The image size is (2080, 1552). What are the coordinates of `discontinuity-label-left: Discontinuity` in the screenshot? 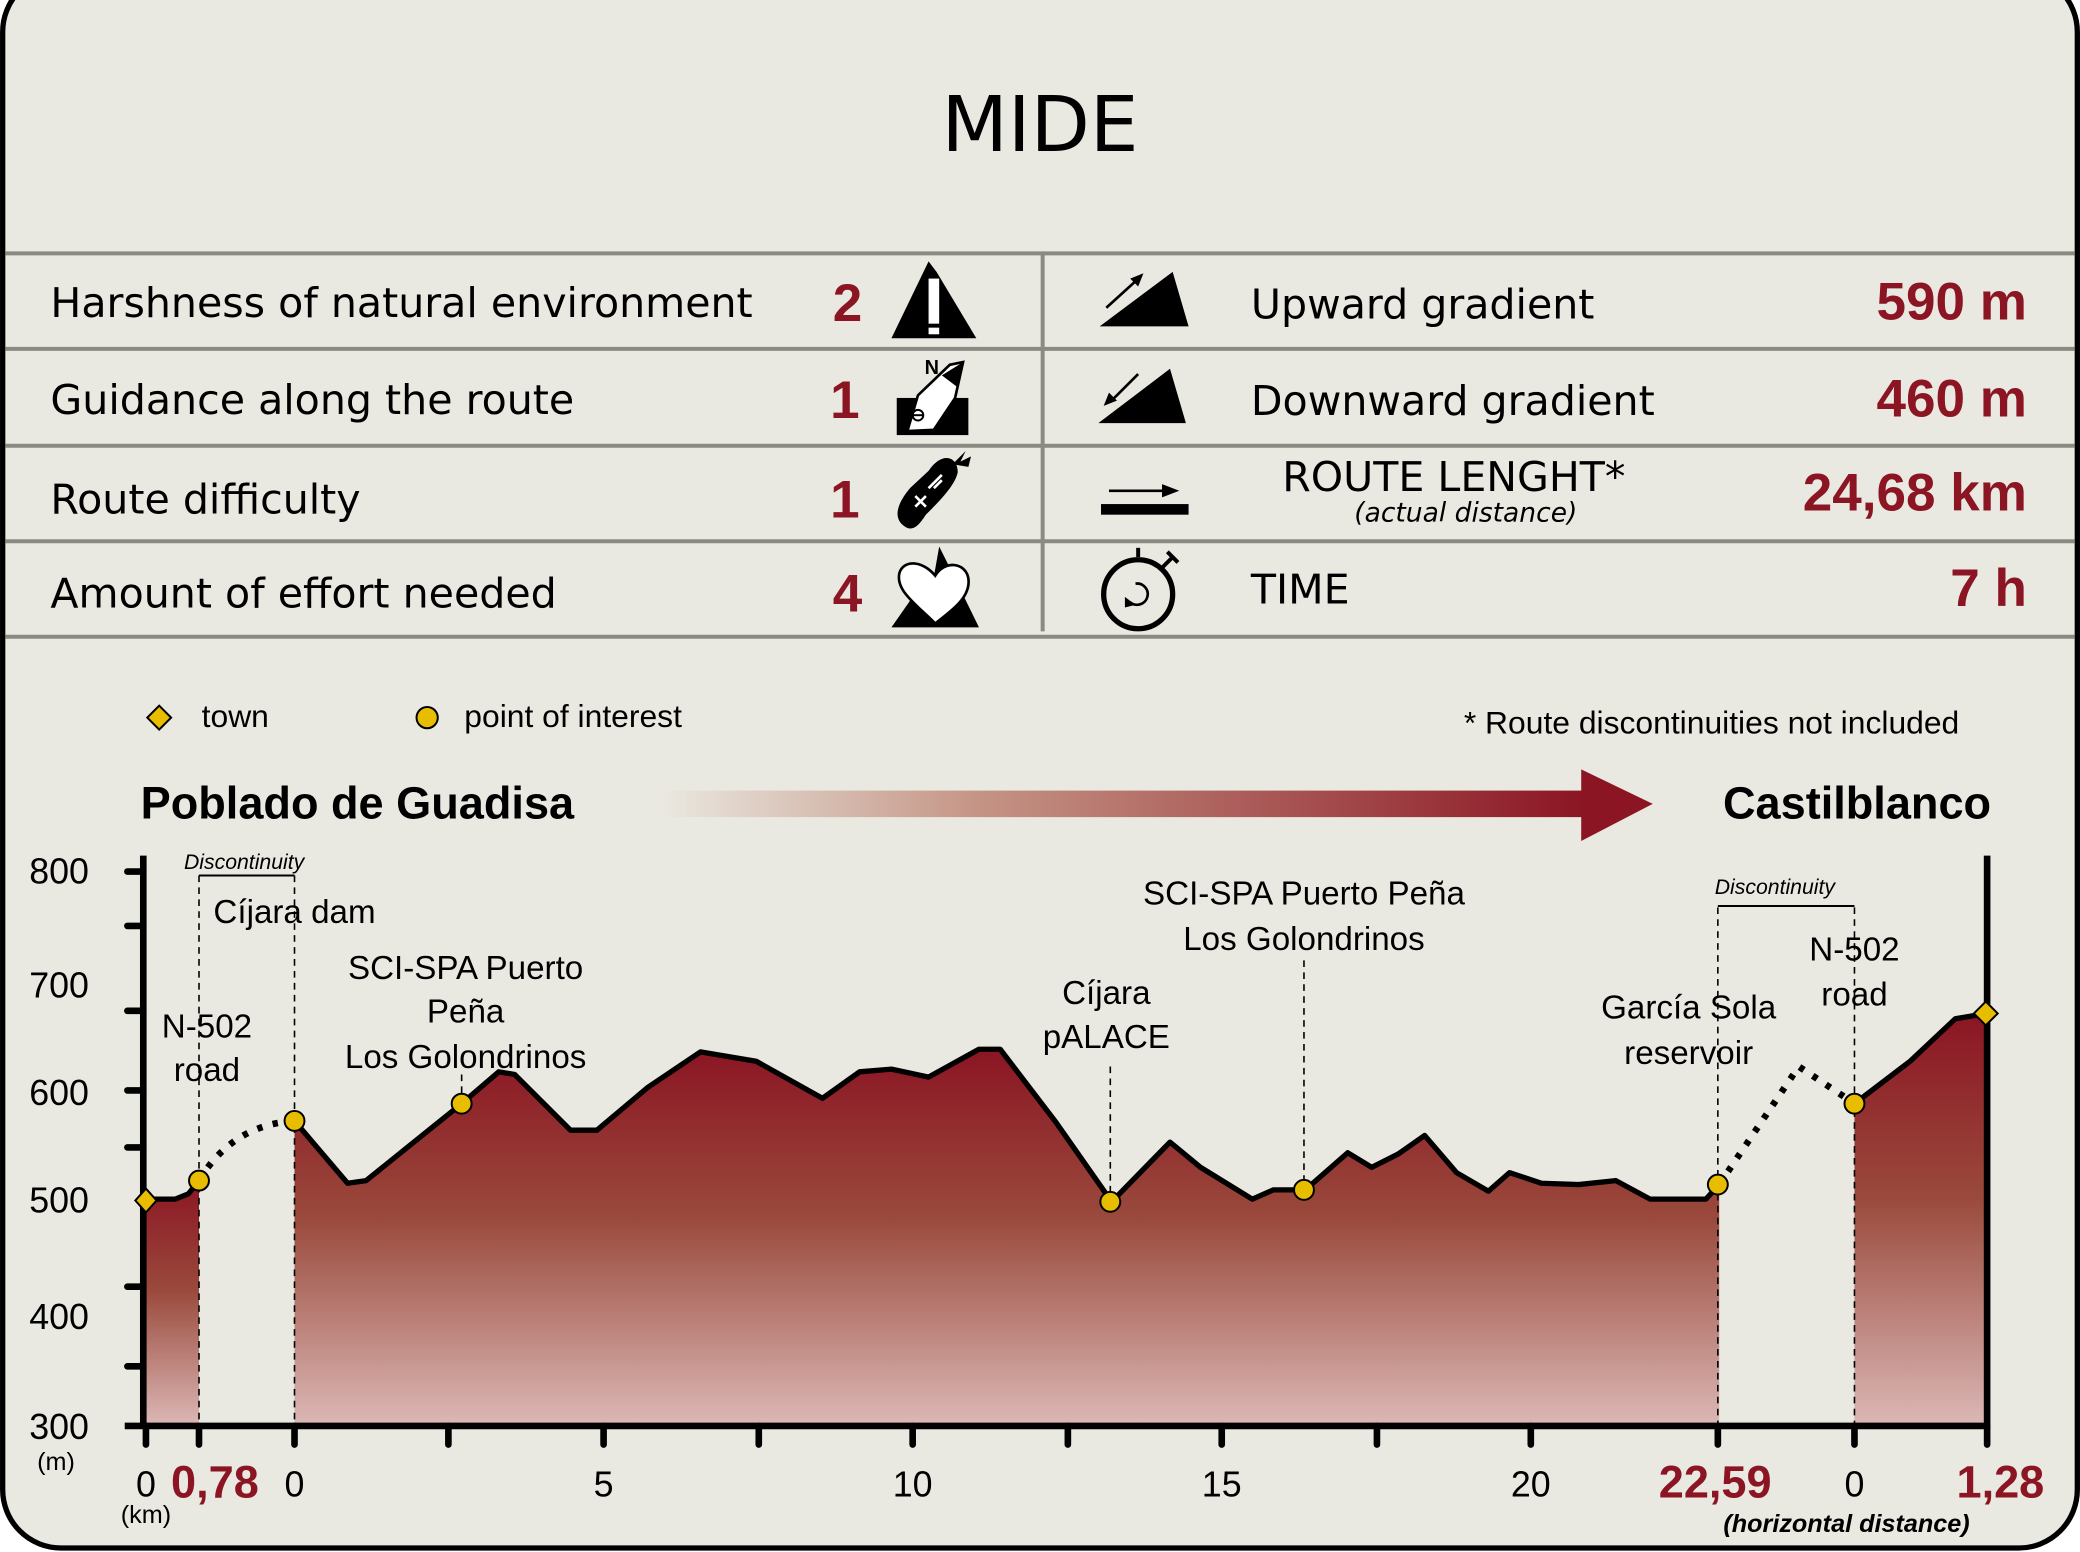 It's located at (245, 862).